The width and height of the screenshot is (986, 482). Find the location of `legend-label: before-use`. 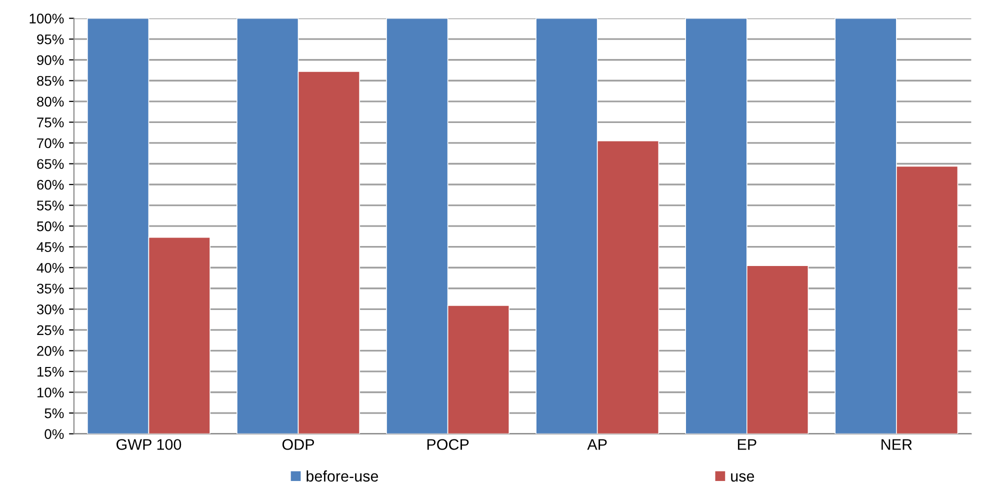

legend-label: before-use is located at coordinates (342, 476).